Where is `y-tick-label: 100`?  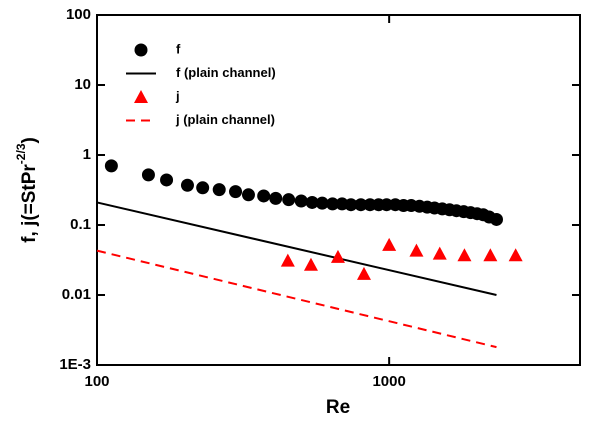
y-tick-label: 100 is located at coordinates (78, 14).